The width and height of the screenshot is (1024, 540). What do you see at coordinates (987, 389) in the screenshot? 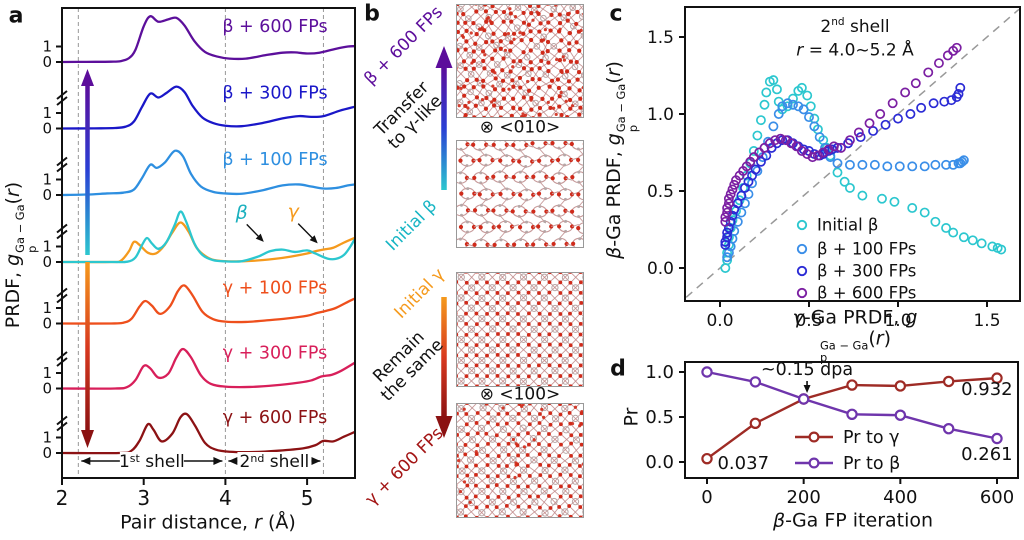
I see `d-annotation-gamma-value: 0.932` at bounding box center [987, 389].